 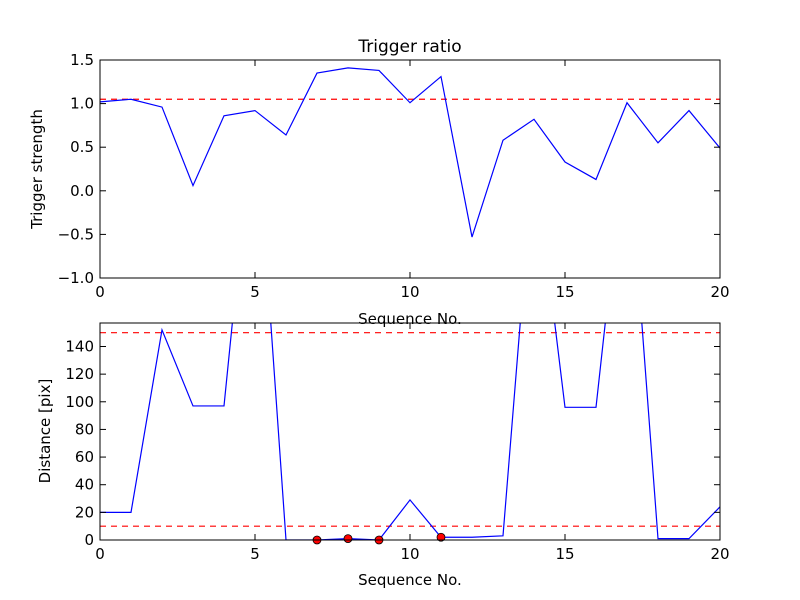 I want to click on top-xtick-label-1: 5, so click(x=255, y=292).